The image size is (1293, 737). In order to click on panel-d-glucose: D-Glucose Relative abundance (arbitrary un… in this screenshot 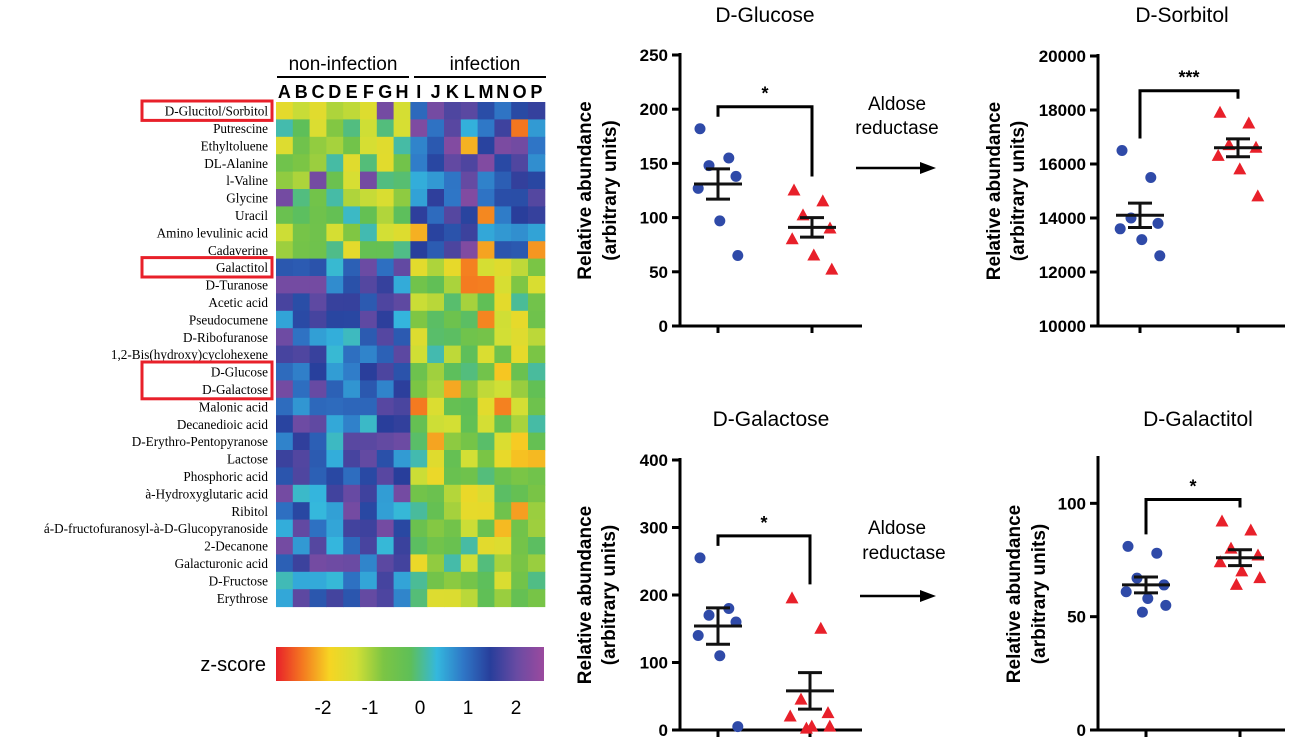, I will do `click(718, 170)`.